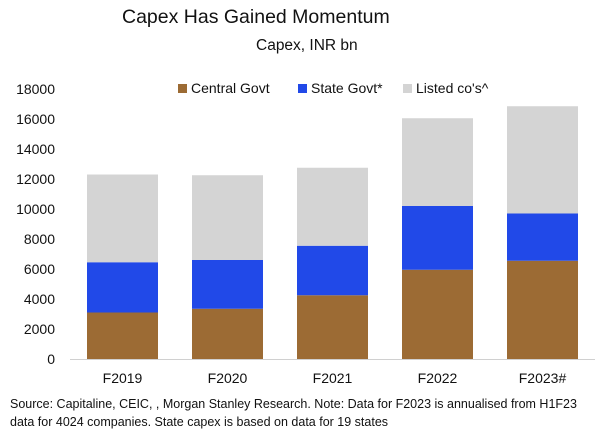 The image size is (600, 441). I want to click on y-tick-label: 2000, so click(39, 329).